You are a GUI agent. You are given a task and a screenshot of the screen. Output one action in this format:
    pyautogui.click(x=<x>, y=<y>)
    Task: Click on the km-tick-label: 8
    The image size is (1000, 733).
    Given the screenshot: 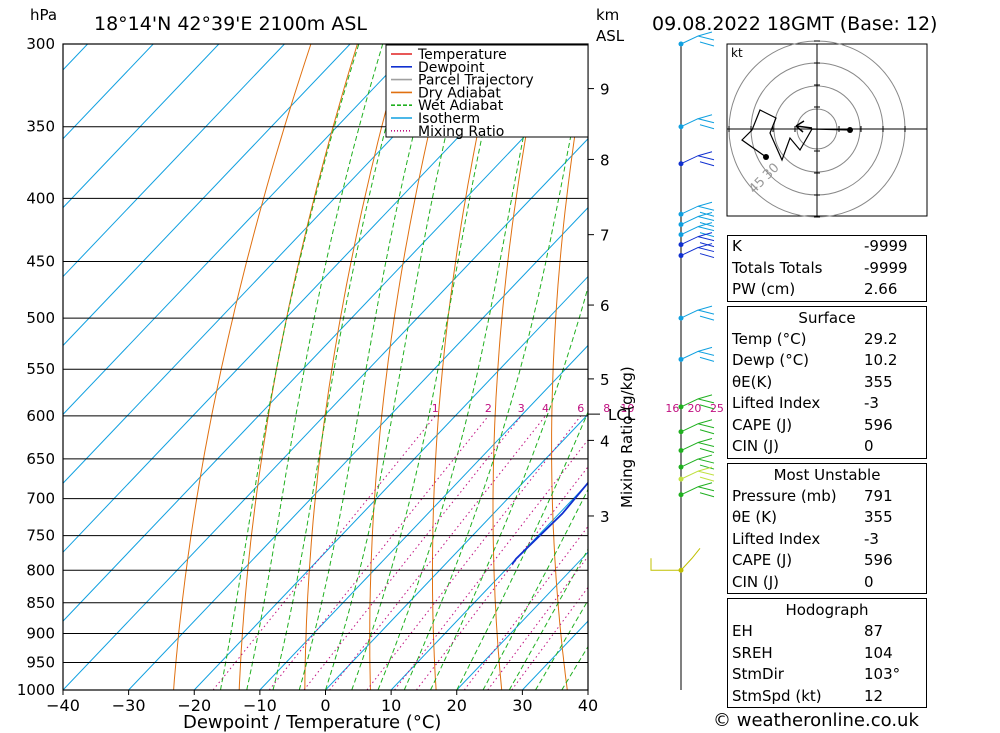 What is the action you would take?
    pyautogui.click(x=605, y=160)
    